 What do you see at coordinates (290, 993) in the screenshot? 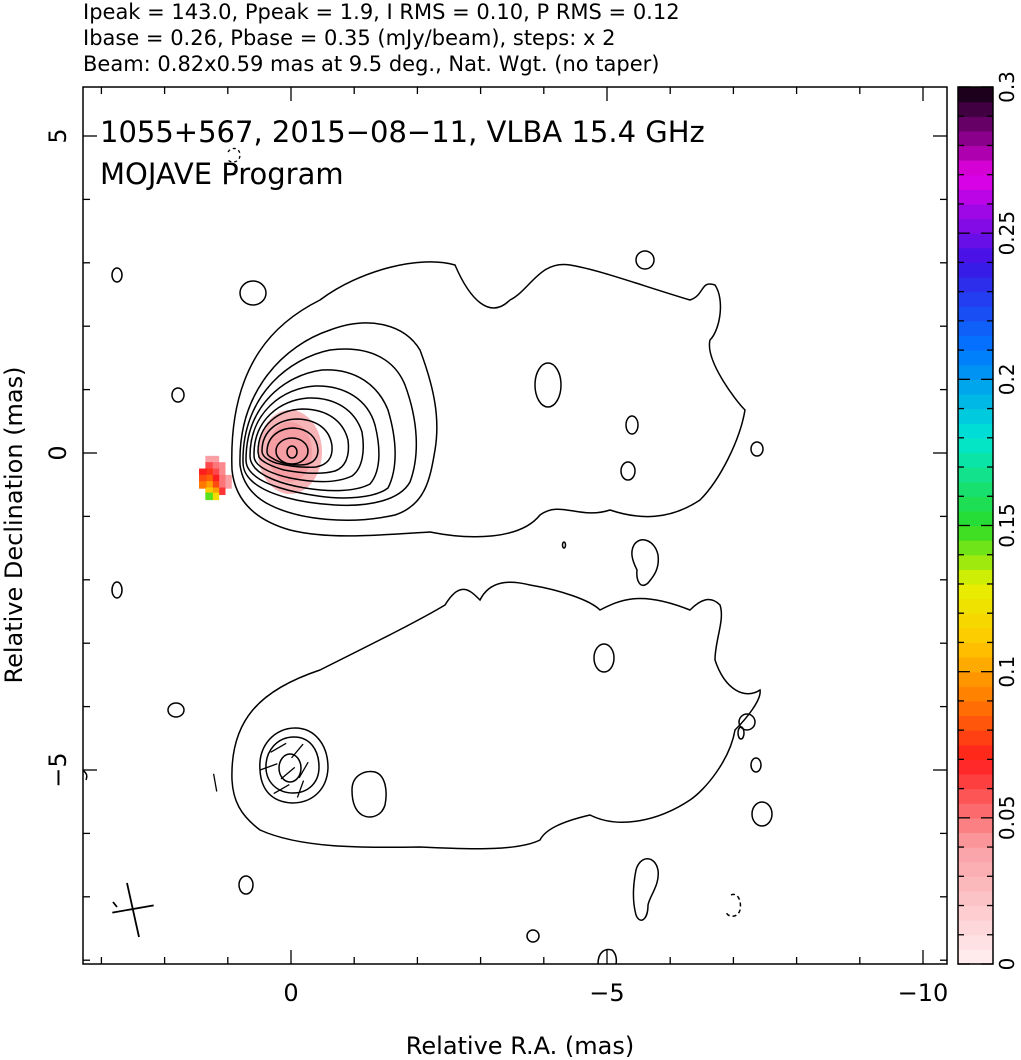
I see `x-tick-label: 0` at bounding box center [290, 993].